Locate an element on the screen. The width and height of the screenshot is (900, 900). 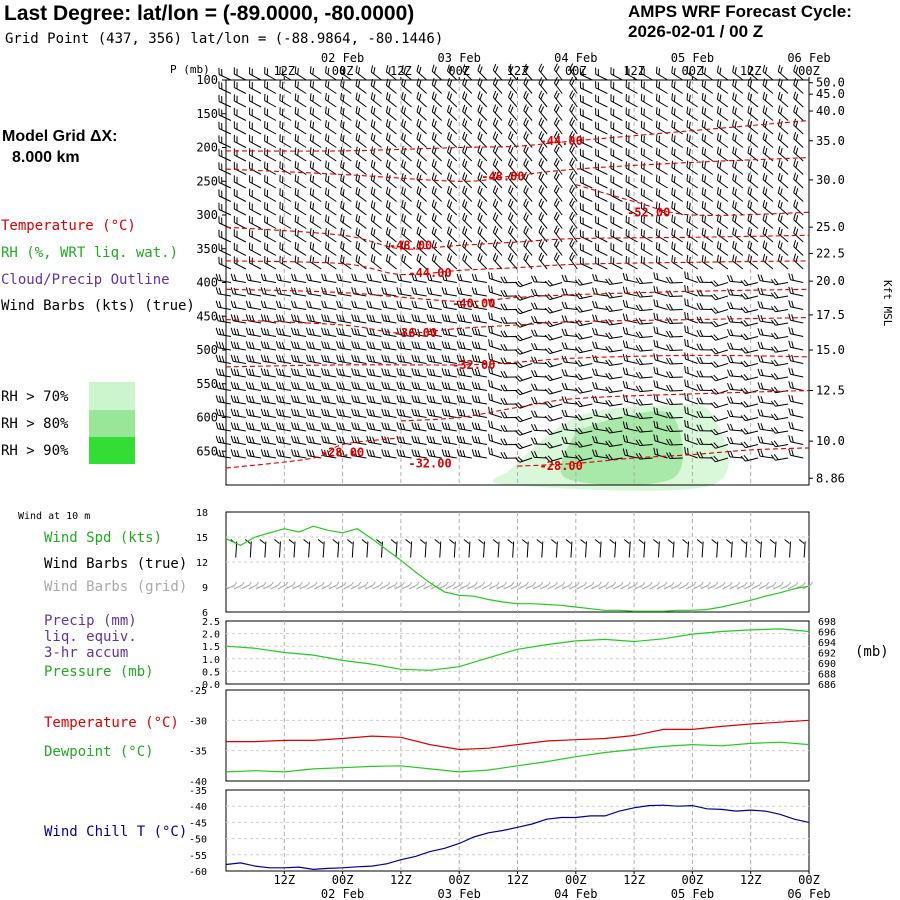
pressure-tick-label: 200 is located at coordinates (207, 148).